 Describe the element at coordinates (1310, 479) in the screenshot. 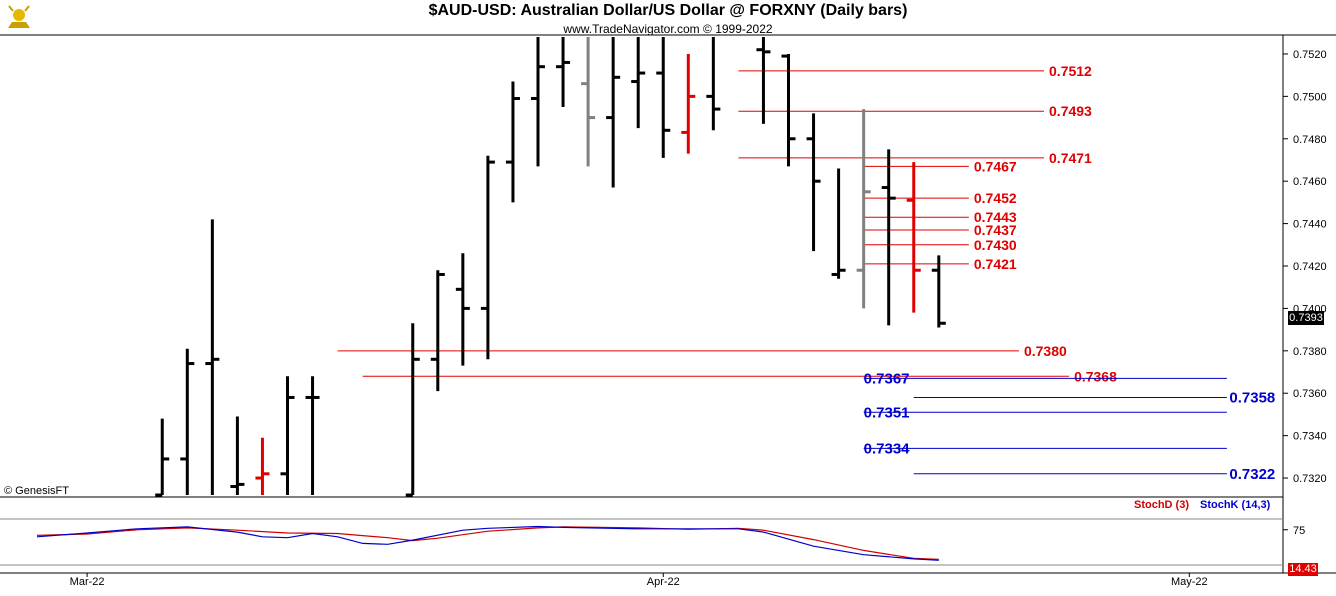

I see `y-tick-label: 0.7320` at that location.